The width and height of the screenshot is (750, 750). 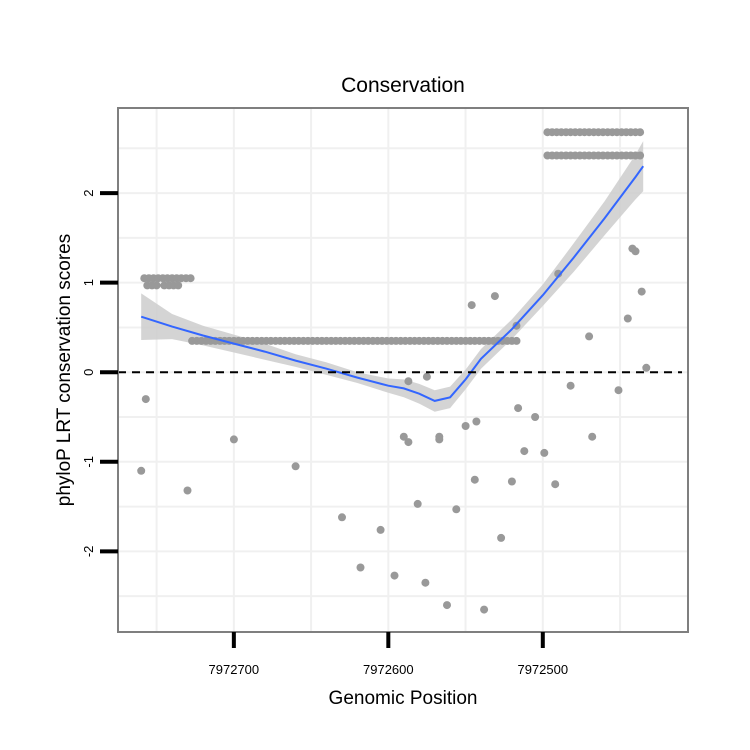 What do you see at coordinates (234, 669) in the screenshot?
I see `x-tick-label: 7972700` at bounding box center [234, 669].